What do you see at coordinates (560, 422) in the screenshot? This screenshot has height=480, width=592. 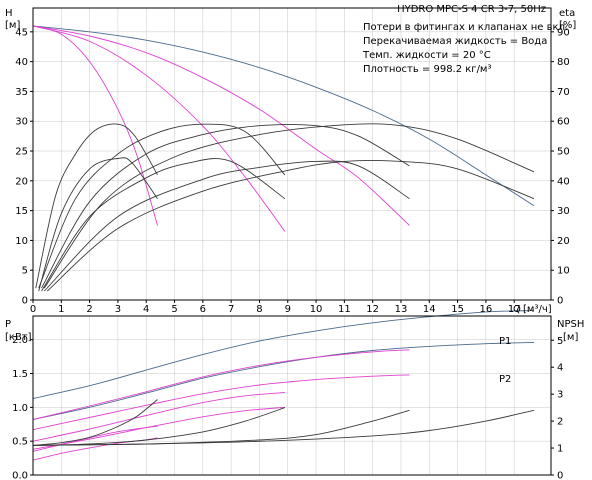 I see `bottom-y-right-tick-label: 2` at bounding box center [560, 422].